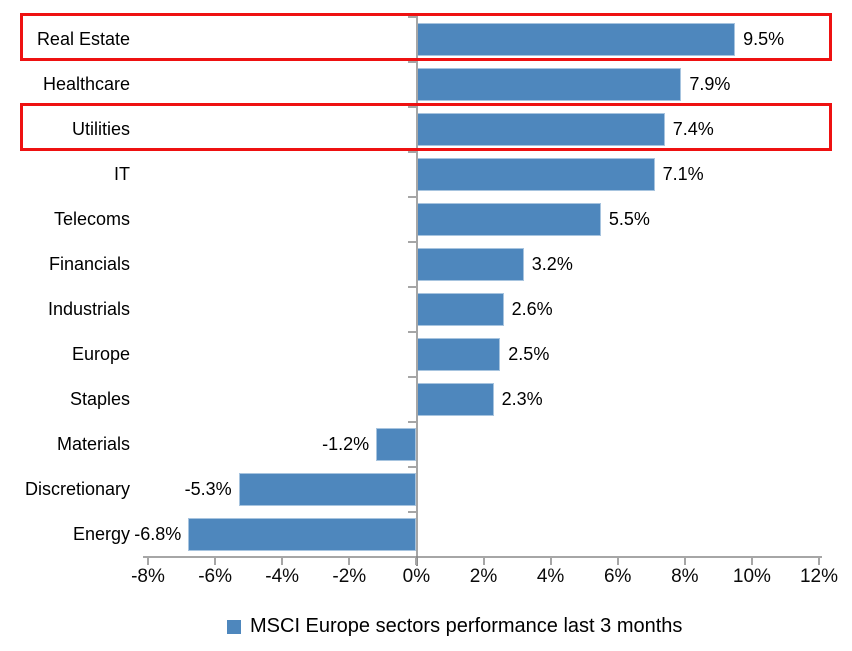 This screenshot has width=852, height=651. What do you see at coordinates (416, 576) in the screenshot?
I see `x-axis-tick-label: 0%` at bounding box center [416, 576].